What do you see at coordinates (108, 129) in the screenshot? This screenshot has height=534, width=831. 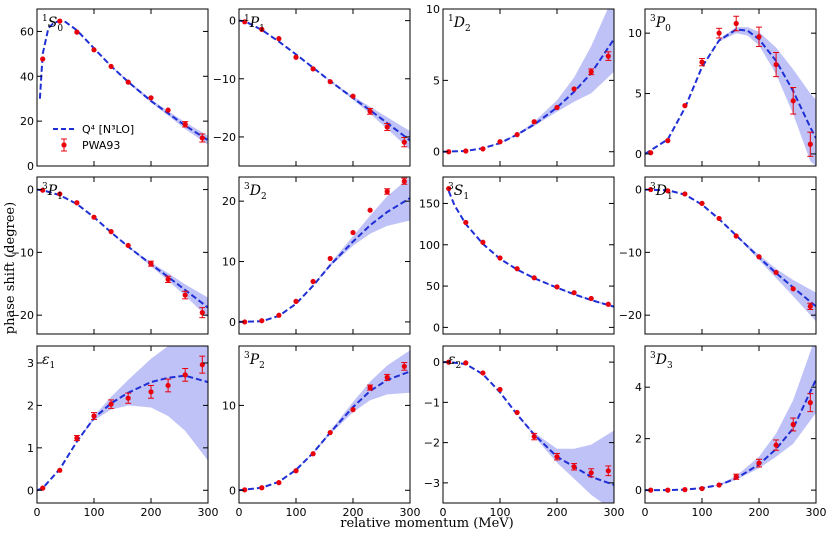 I see `legend-theory-label: Q⁴ [N³LO]` at bounding box center [108, 129].